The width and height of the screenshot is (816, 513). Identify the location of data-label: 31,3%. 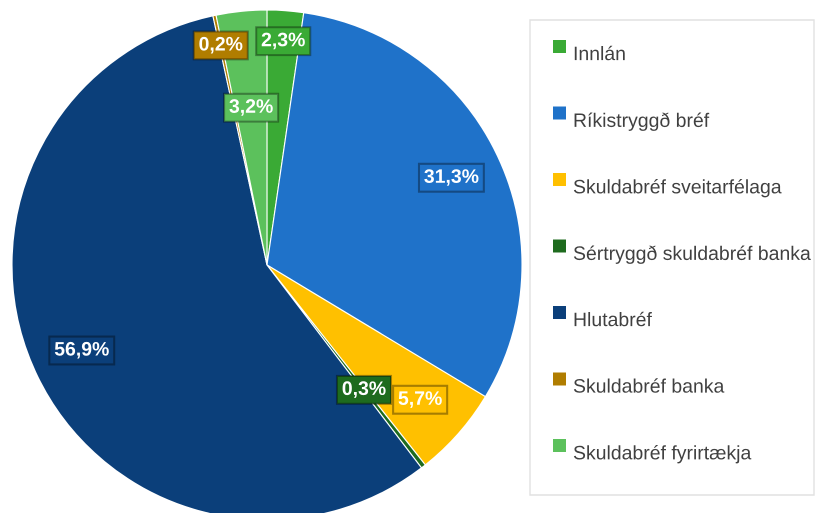
(451, 177).